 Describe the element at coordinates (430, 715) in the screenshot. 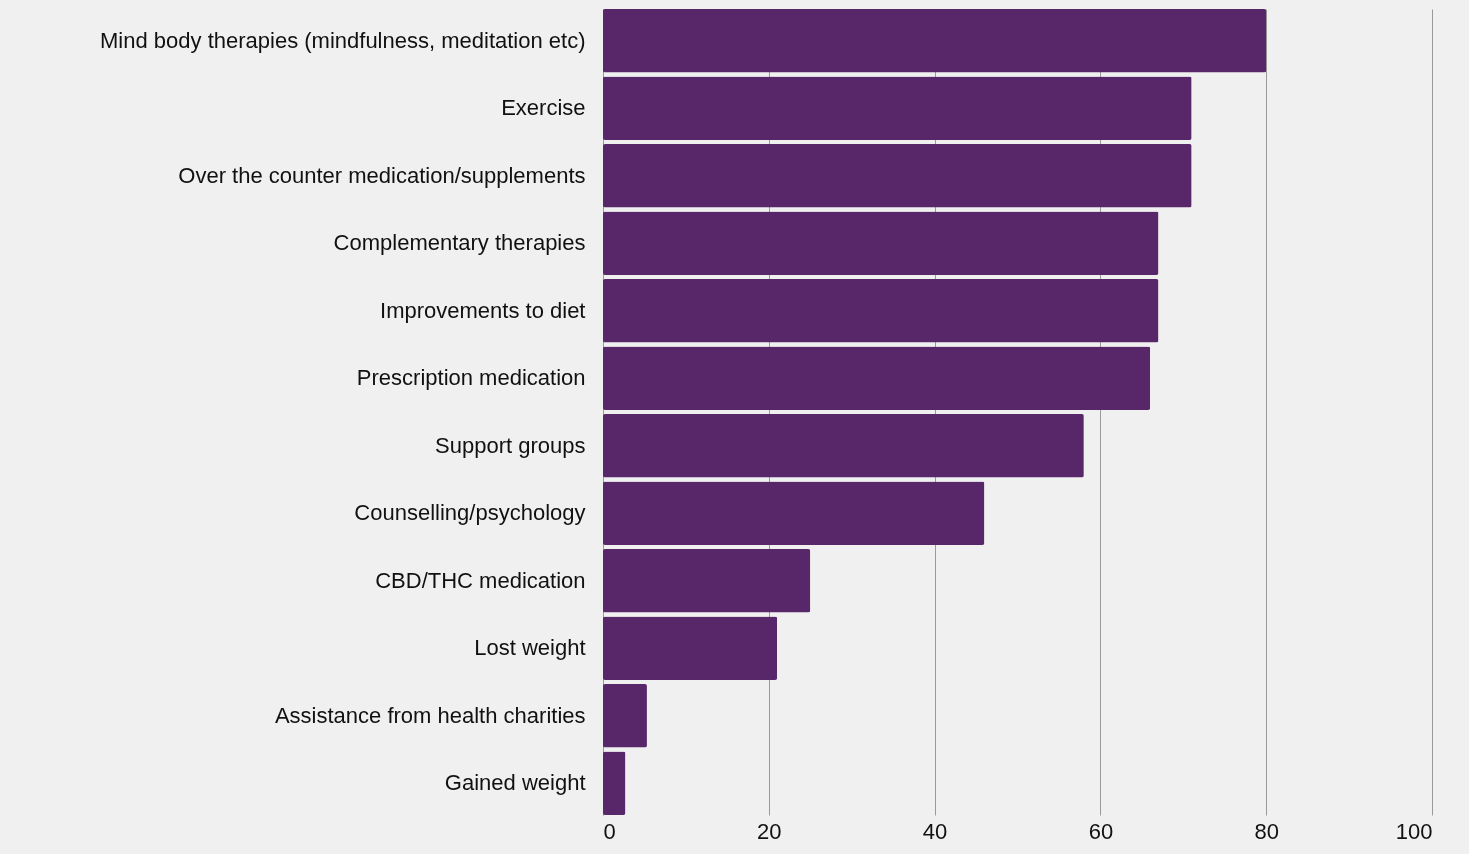

I see `y-tick-label: Assistance from health charities` at that location.